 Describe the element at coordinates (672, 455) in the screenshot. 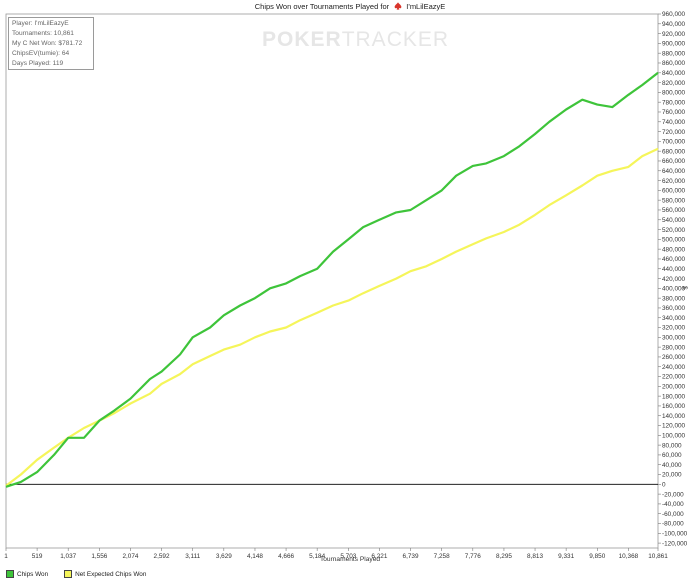

I see `y-tick-label: 60,000` at that location.